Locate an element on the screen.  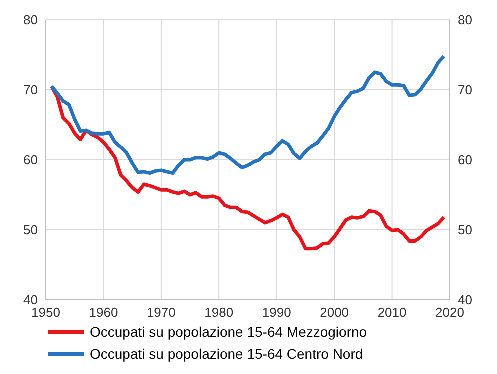
y2-tick-label: 40 is located at coordinates (465, 300).